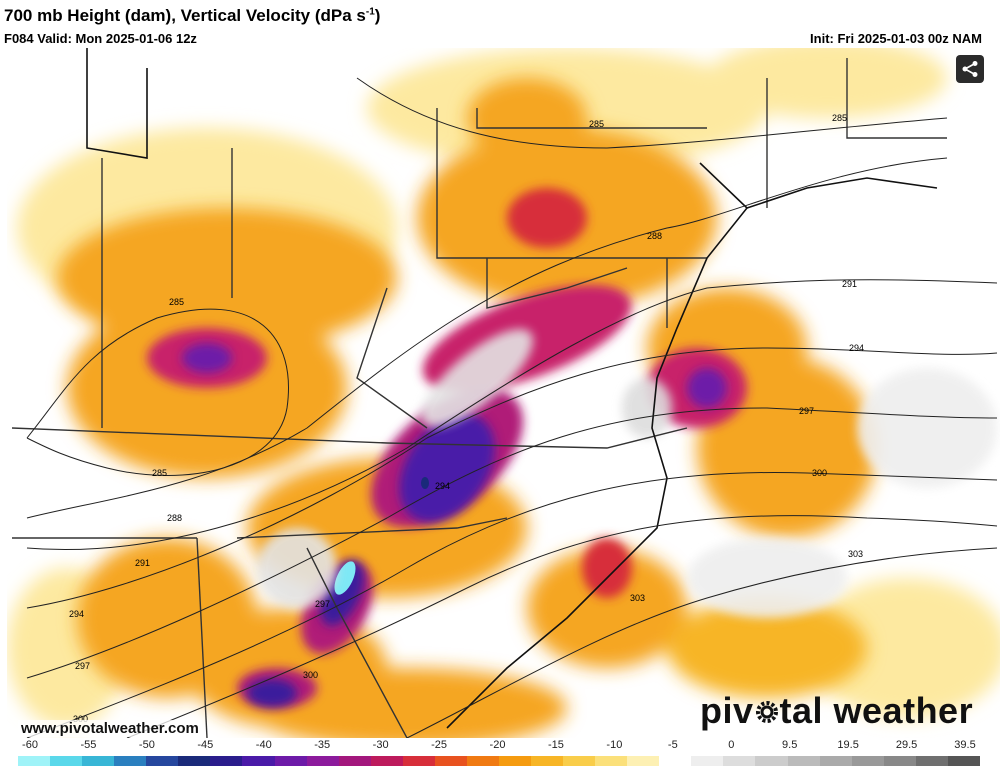 Image resolution: width=1000 pixels, height=768 pixels. I want to click on colorbar-tick-label: -35, so click(322, 745).